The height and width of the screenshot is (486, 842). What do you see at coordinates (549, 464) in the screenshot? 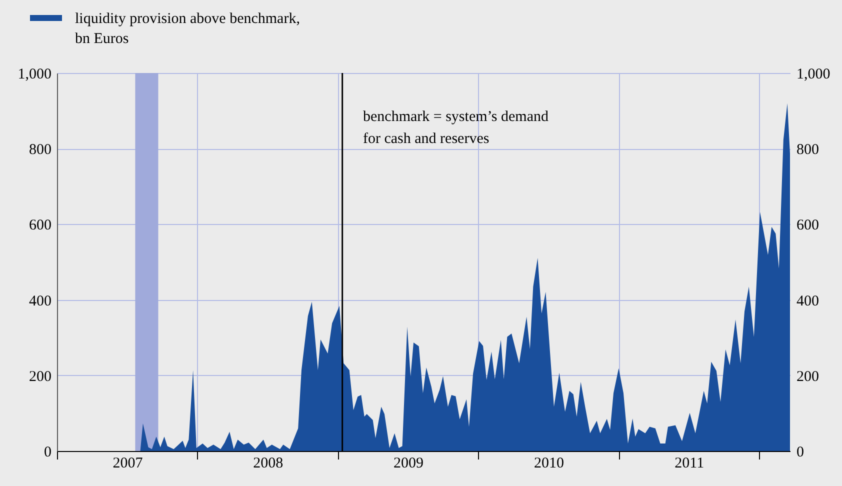
I see `x-tick-label: 2010` at bounding box center [549, 464].